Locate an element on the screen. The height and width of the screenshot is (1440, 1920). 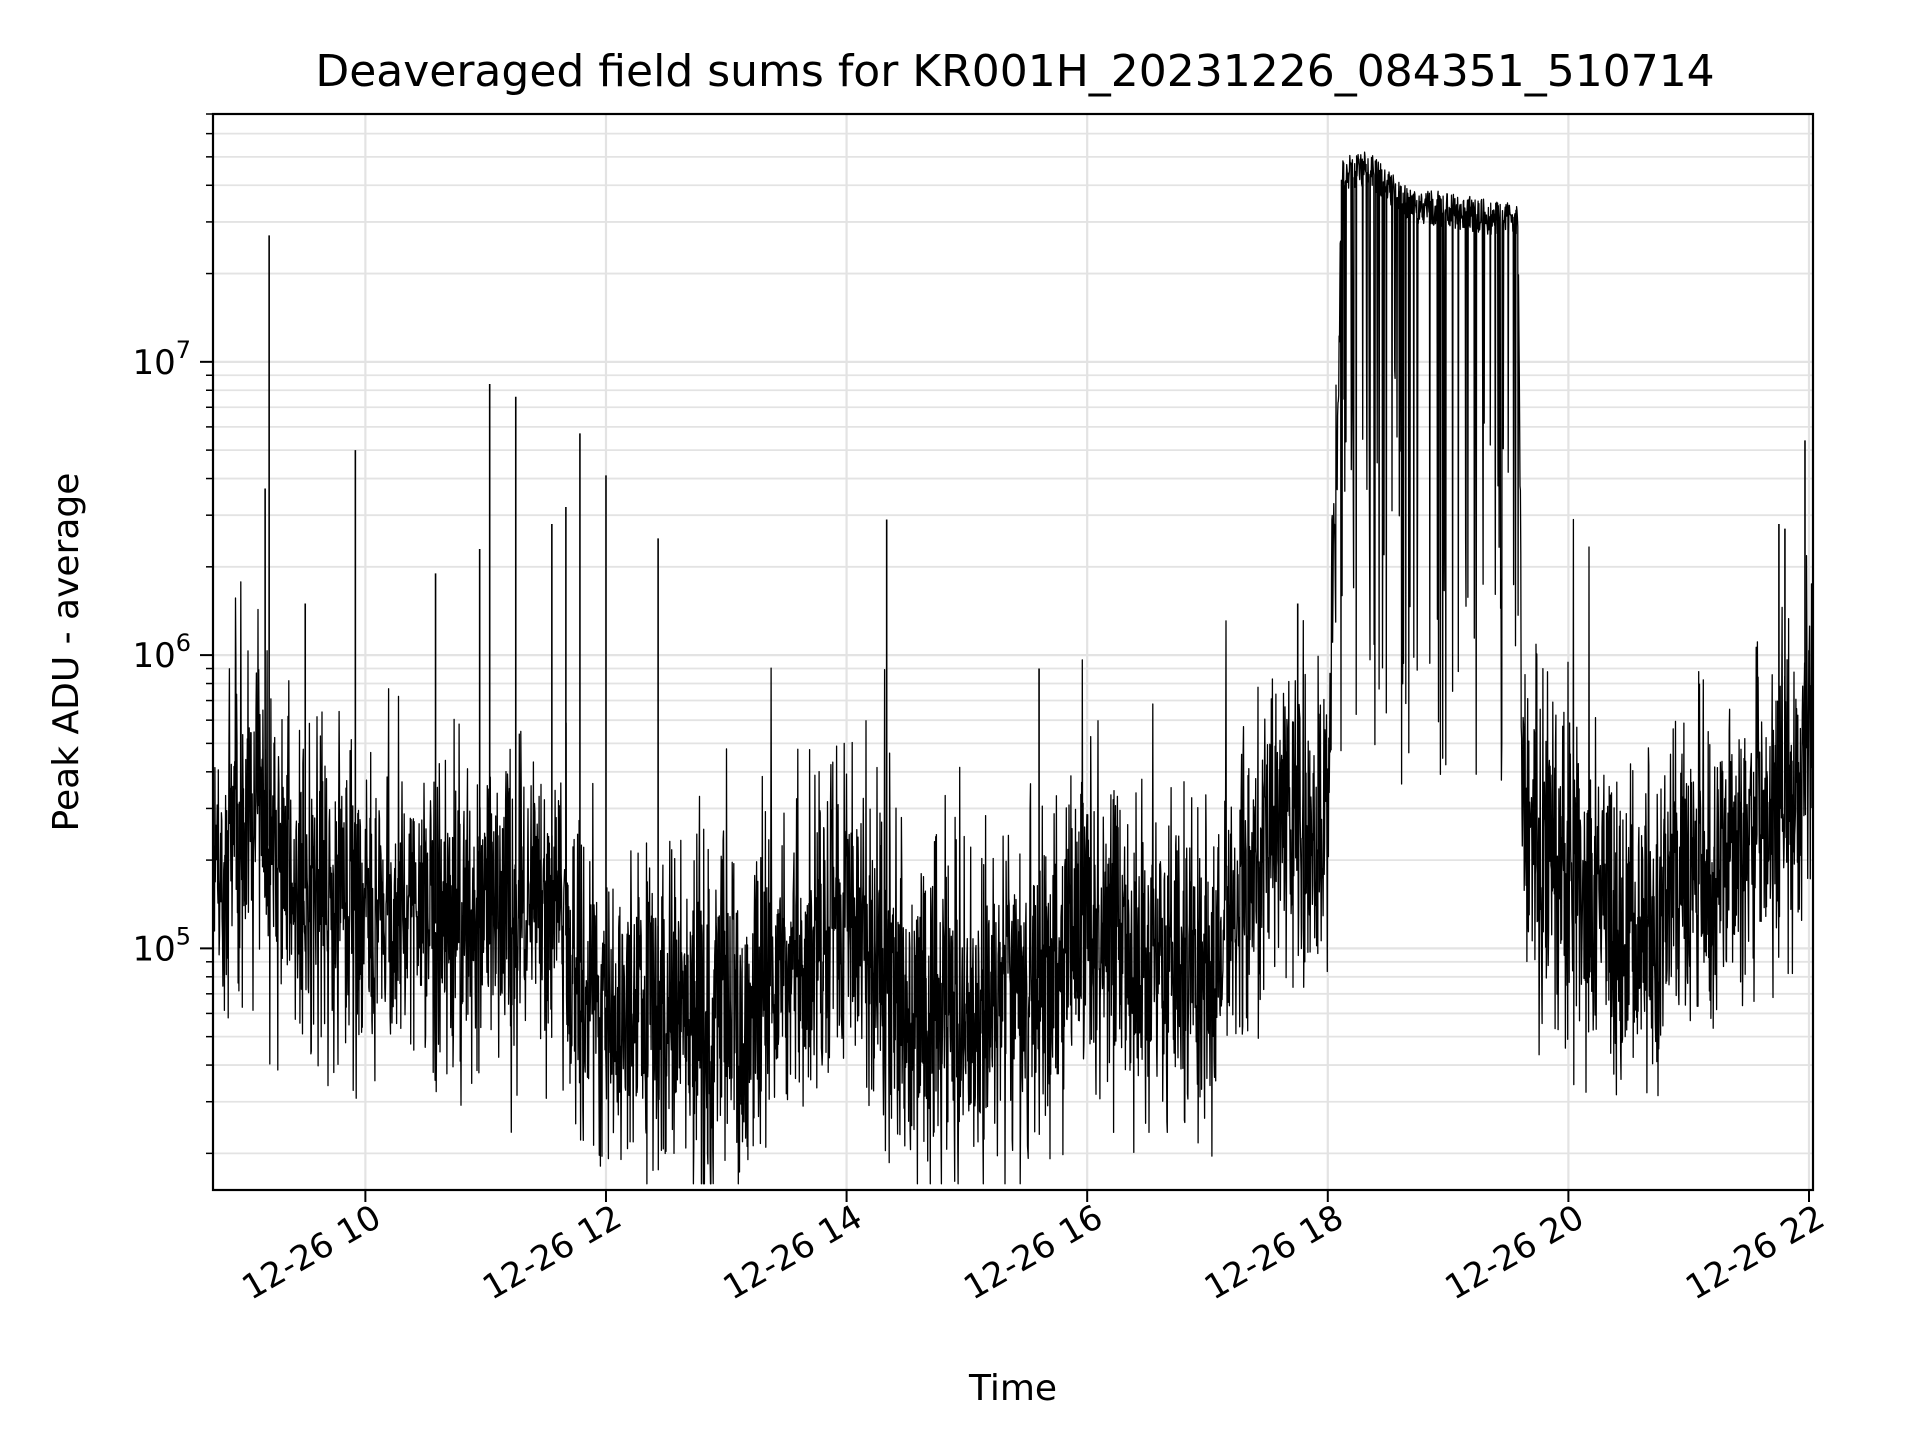
y-tick-label: 10⁵ is located at coordinates (161, 945).